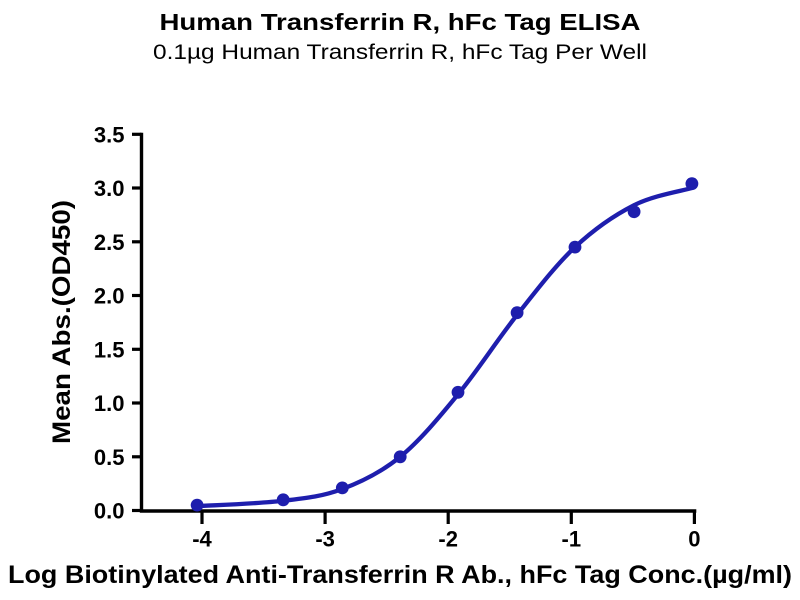 This screenshot has width=800, height=600. I want to click on y-tick-label: 2.0, so click(109, 296).